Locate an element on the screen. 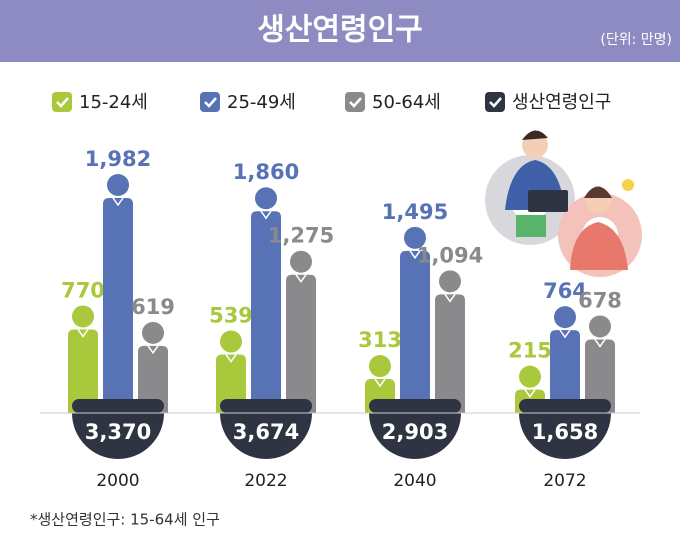 The width and height of the screenshot is (680, 548). value-label: 678 is located at coordinates (600, 300).